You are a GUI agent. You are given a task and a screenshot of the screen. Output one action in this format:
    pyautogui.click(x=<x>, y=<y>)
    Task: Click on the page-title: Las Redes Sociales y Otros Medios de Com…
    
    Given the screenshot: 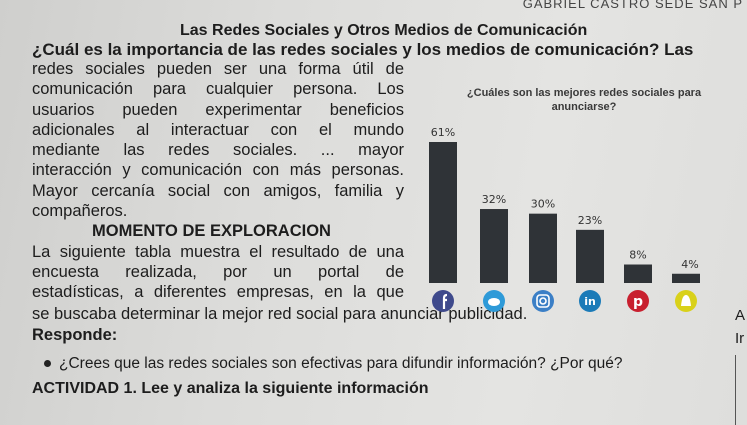 What is the action you would take?
    pyautogui.click(x=384, y=30)
    